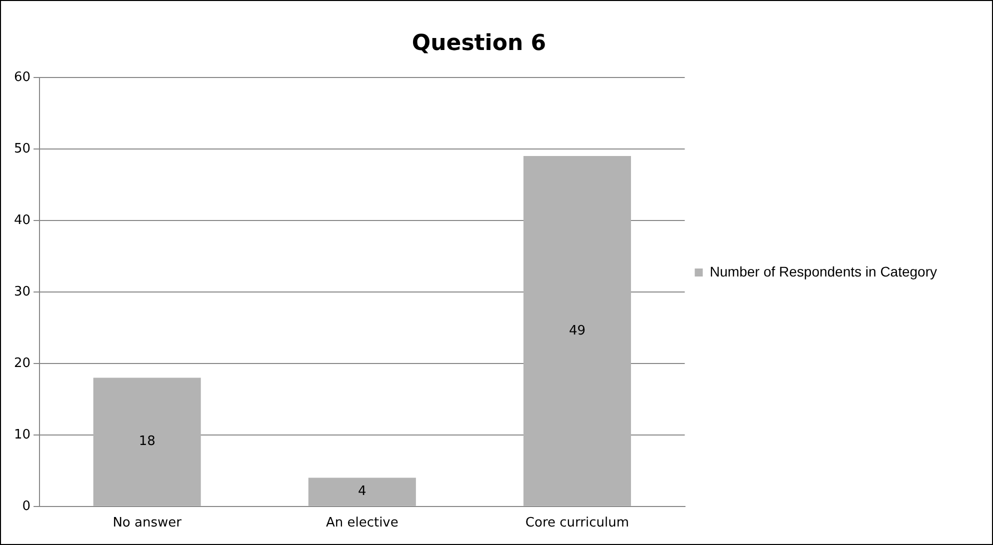 The image size is (993, 545). What do you see at coordinates (147, 523) in the screenshot?
I see `x-tick-label: No answer` at bounding box center [147, 523].